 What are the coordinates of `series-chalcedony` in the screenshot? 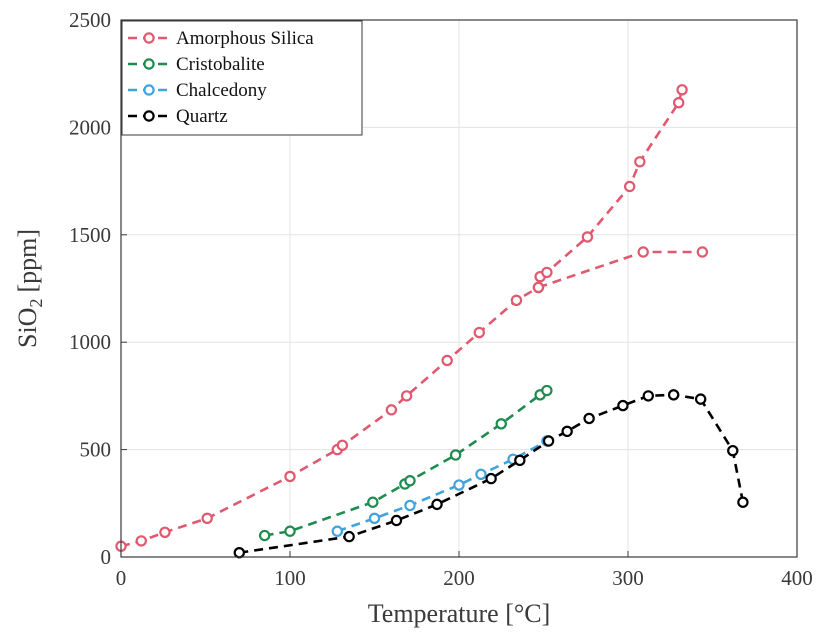 It's located at (442, 486).